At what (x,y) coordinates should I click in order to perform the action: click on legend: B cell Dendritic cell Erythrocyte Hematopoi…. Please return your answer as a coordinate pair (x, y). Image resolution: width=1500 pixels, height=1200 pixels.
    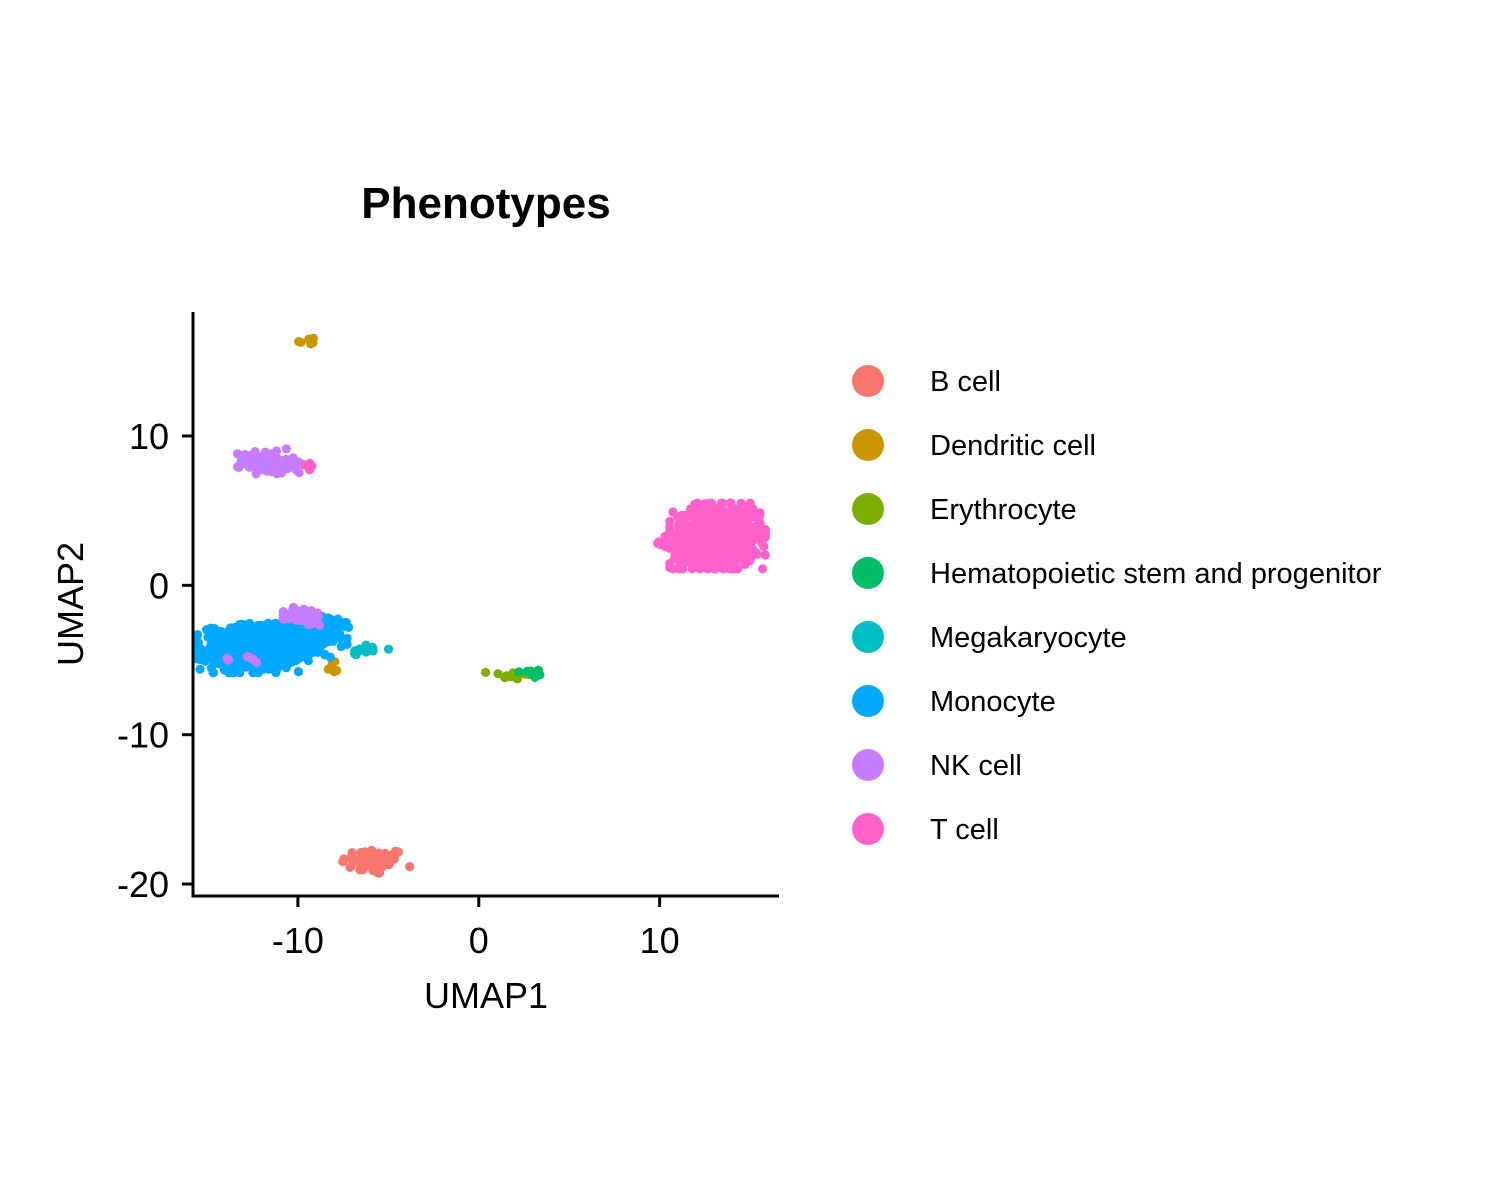
    Looking at the image, I should click on (1117, 605).